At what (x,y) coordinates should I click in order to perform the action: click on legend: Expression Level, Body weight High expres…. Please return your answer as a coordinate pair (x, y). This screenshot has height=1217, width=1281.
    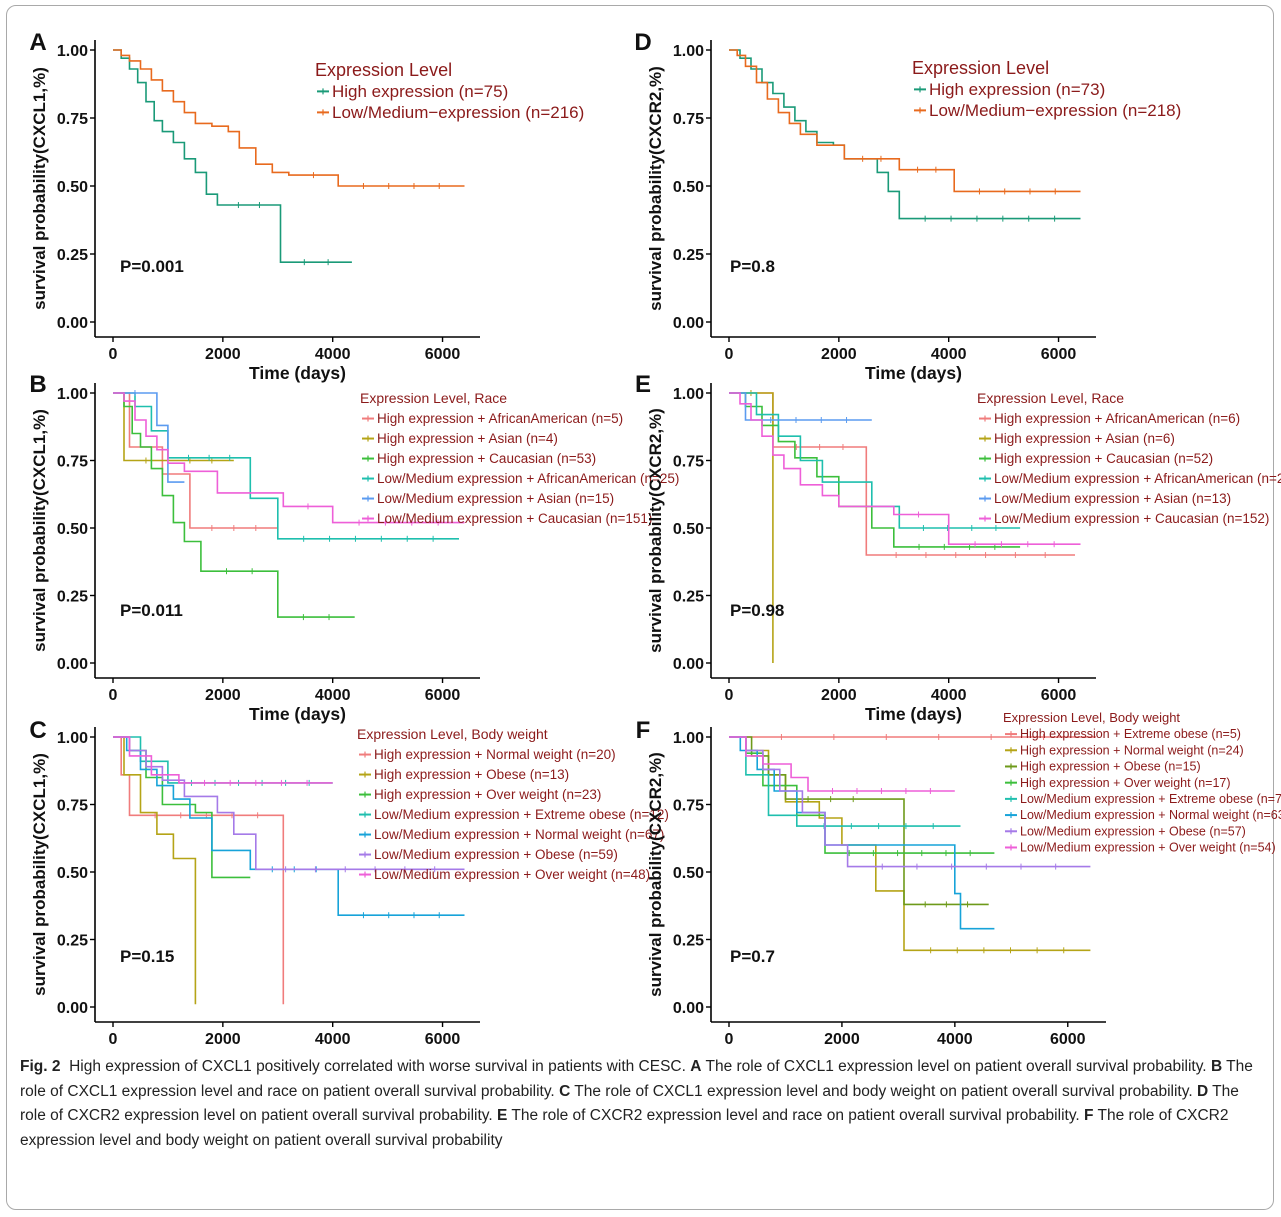
    Looking at the image, I should click on (1142, 782).